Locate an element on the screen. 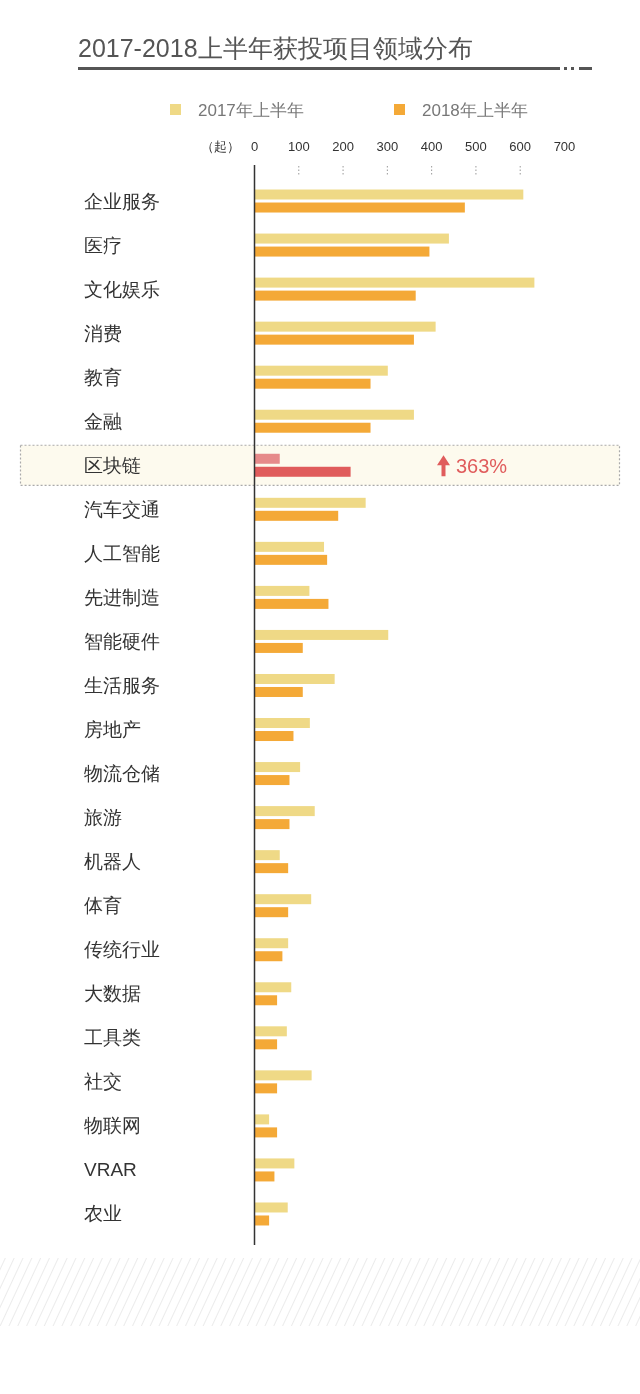 This screenshot has height=1394, width=640. y-tick-label: 智能硬件 is located at coordinates (122, 641).